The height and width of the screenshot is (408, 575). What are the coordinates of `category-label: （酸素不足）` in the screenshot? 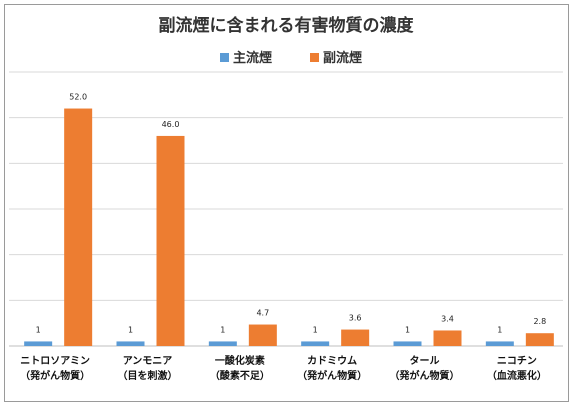 It's located at (240, 375).